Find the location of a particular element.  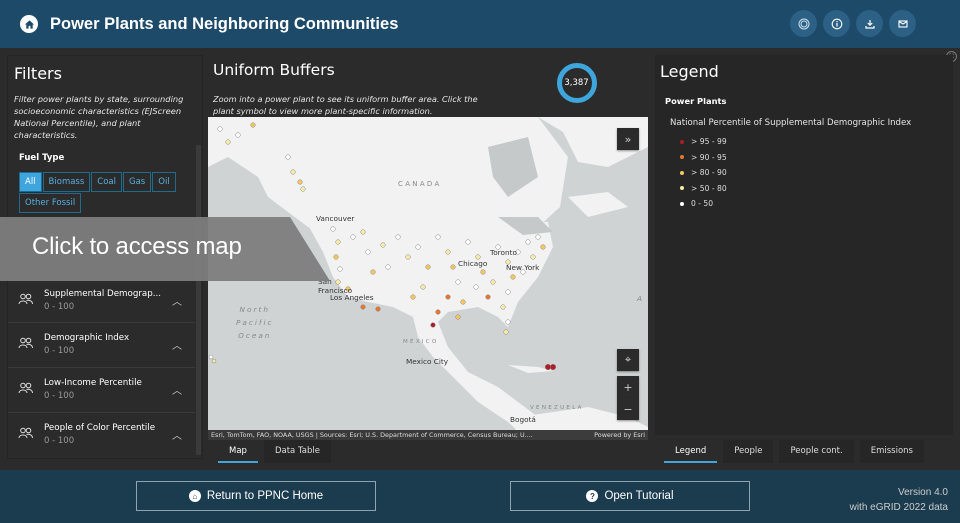

filters-scrollbar is located at coordinates (198, 300).